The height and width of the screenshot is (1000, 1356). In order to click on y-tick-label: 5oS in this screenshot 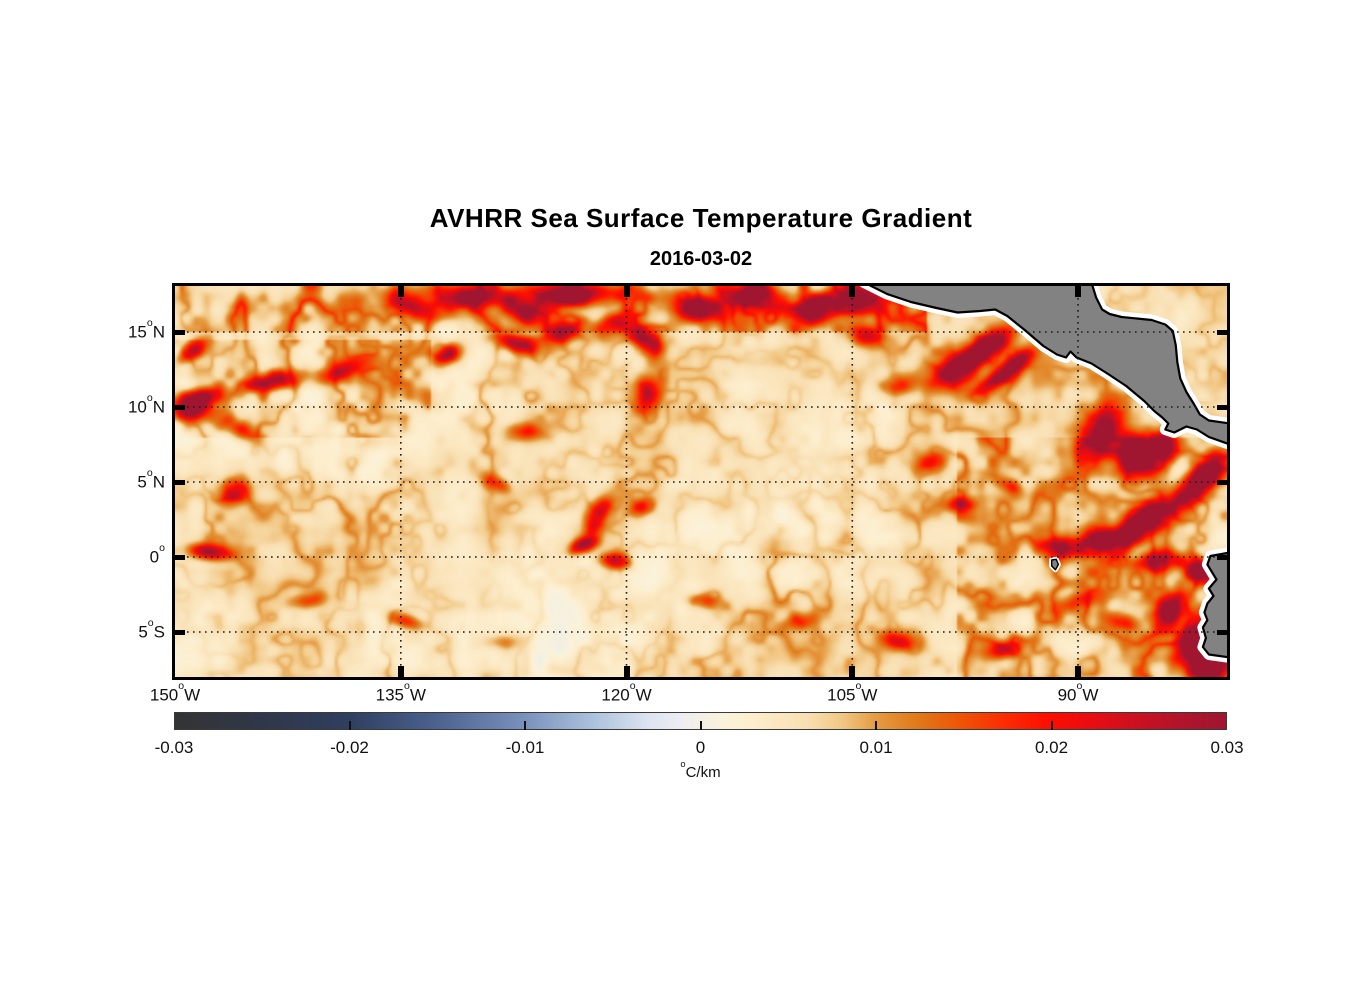, I will do `click(151, 629)`.